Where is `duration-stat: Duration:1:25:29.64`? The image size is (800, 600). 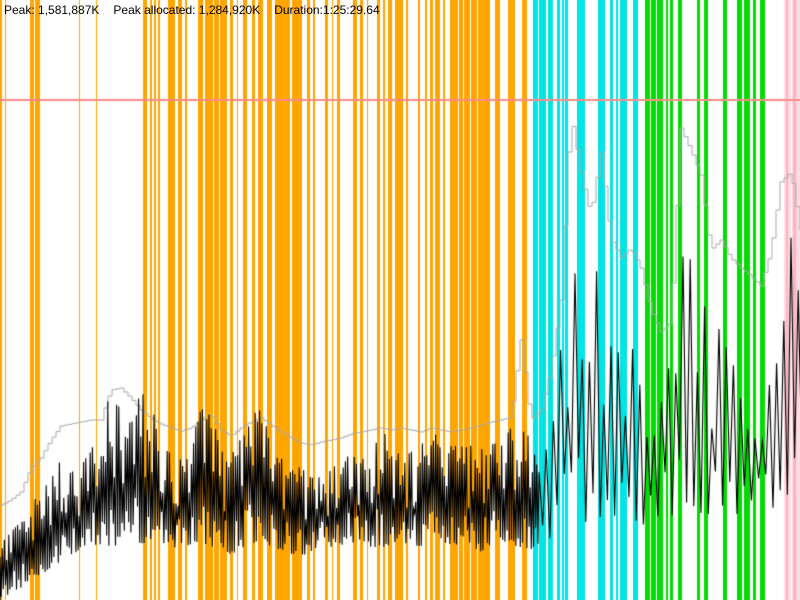 duration-stat: Duration:1:25:29.64 is located at coordinates (327, 10).